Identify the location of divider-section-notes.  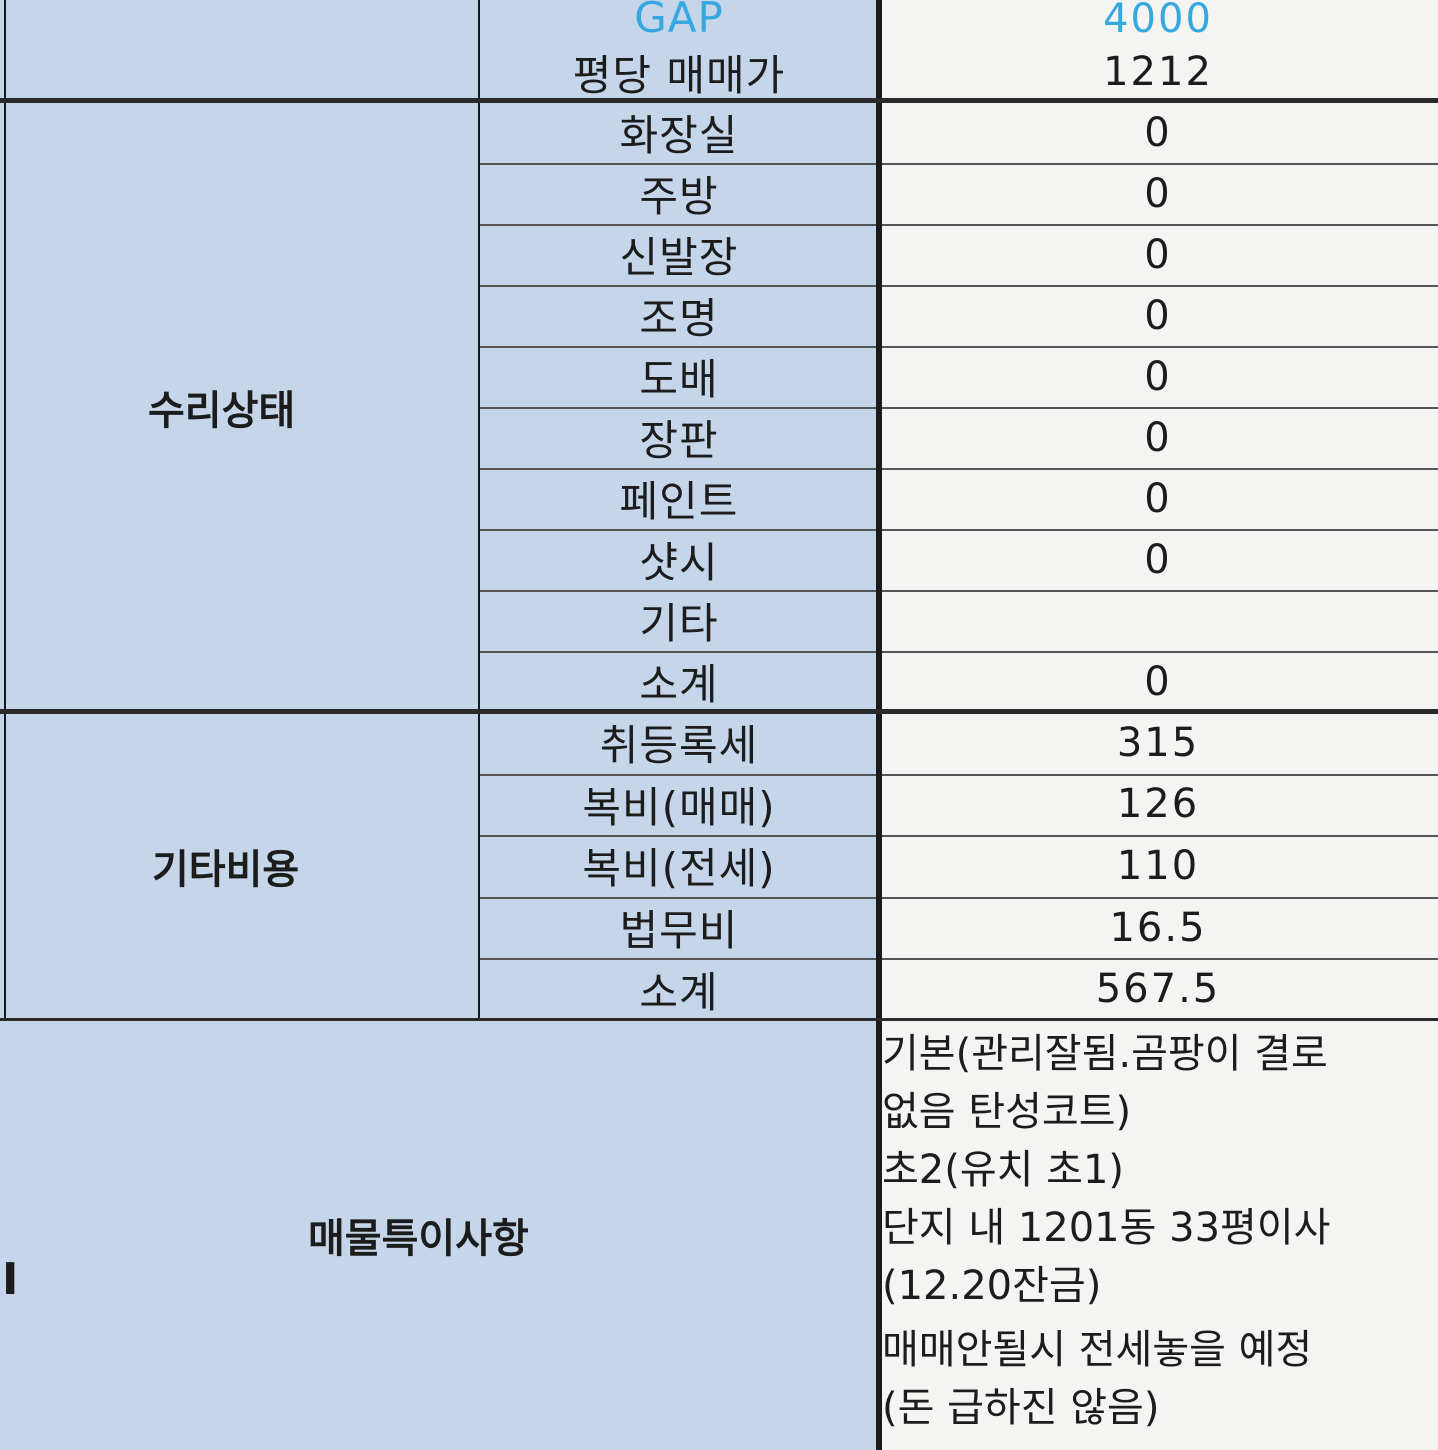
(719, 1019).